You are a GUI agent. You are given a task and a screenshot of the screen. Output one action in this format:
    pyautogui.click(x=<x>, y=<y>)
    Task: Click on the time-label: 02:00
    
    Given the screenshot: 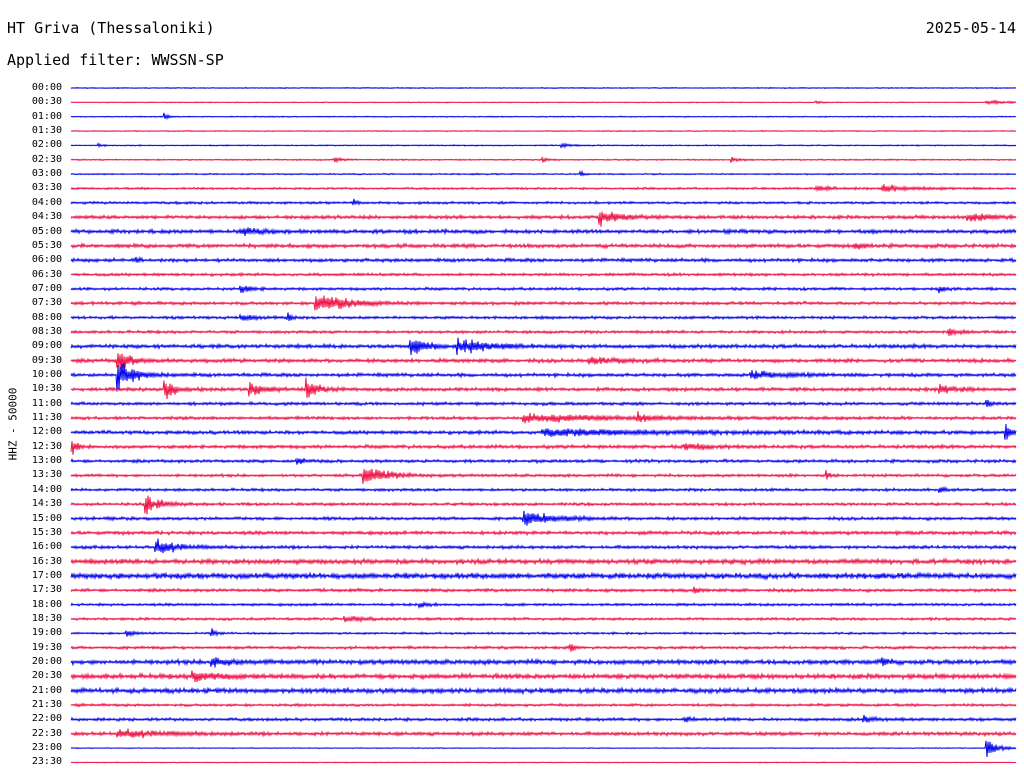 What is the action you would take?
    pyautogui.click(x=46, y=145)
    